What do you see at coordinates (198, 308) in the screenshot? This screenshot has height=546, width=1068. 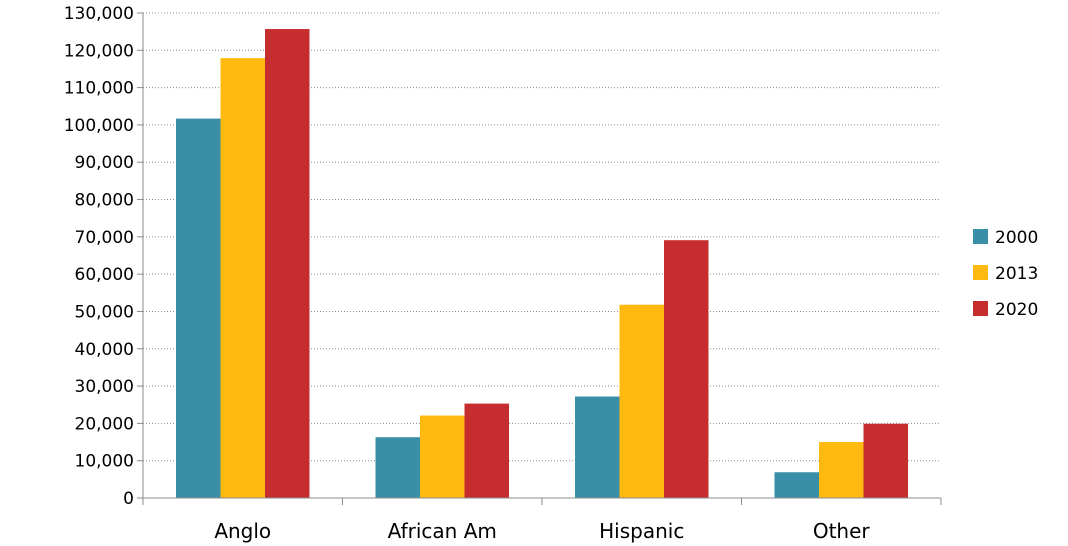 I see `bar-anglo-2000` at bounding box center [198, 308].